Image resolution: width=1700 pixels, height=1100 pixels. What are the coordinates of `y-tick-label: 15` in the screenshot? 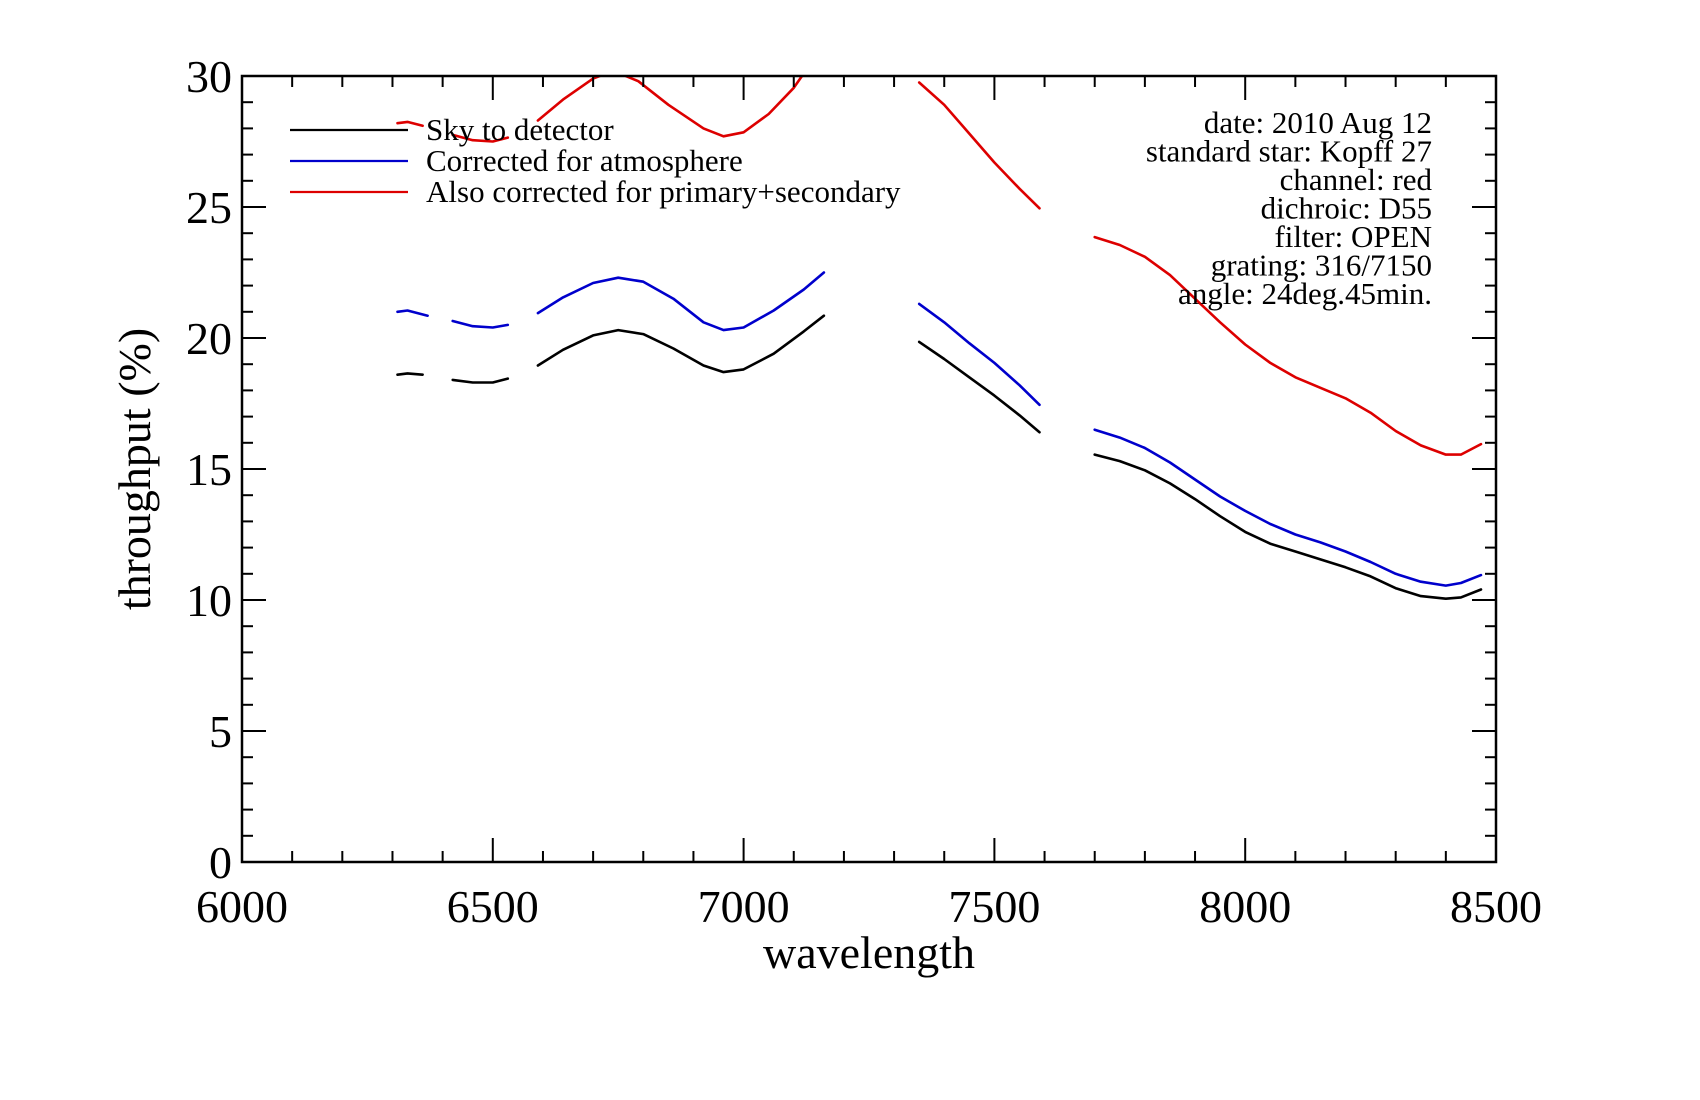 It's located at (209, 469).